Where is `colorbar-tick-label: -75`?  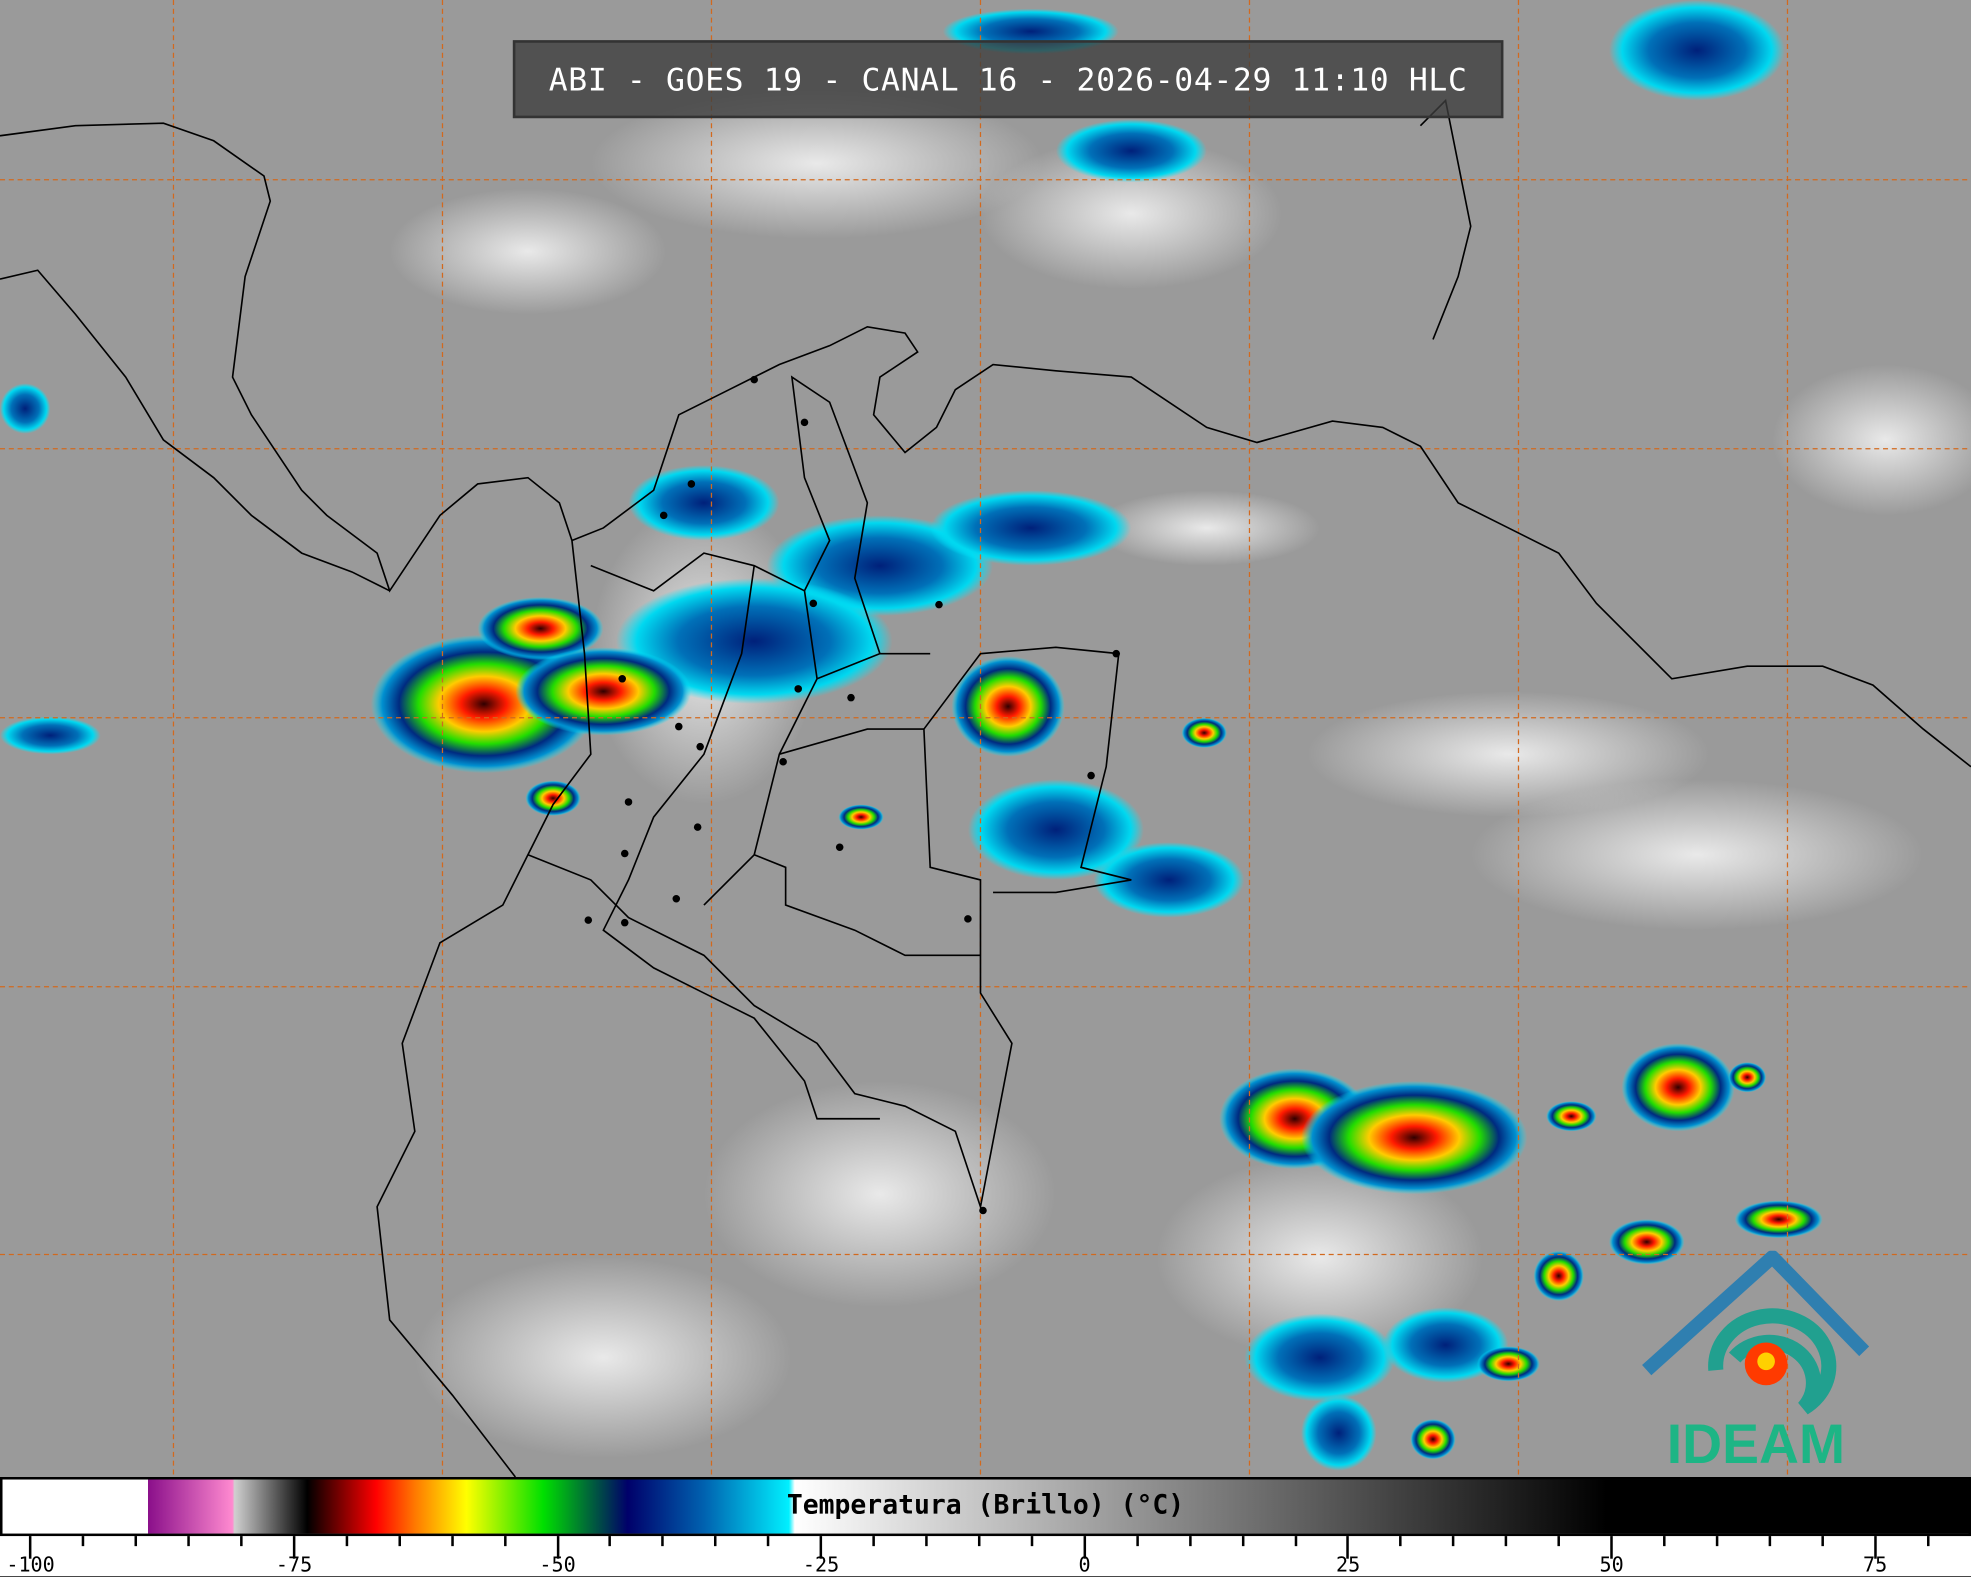
colorbar-tick-label: -75 is located at coordinates (294, 1564).